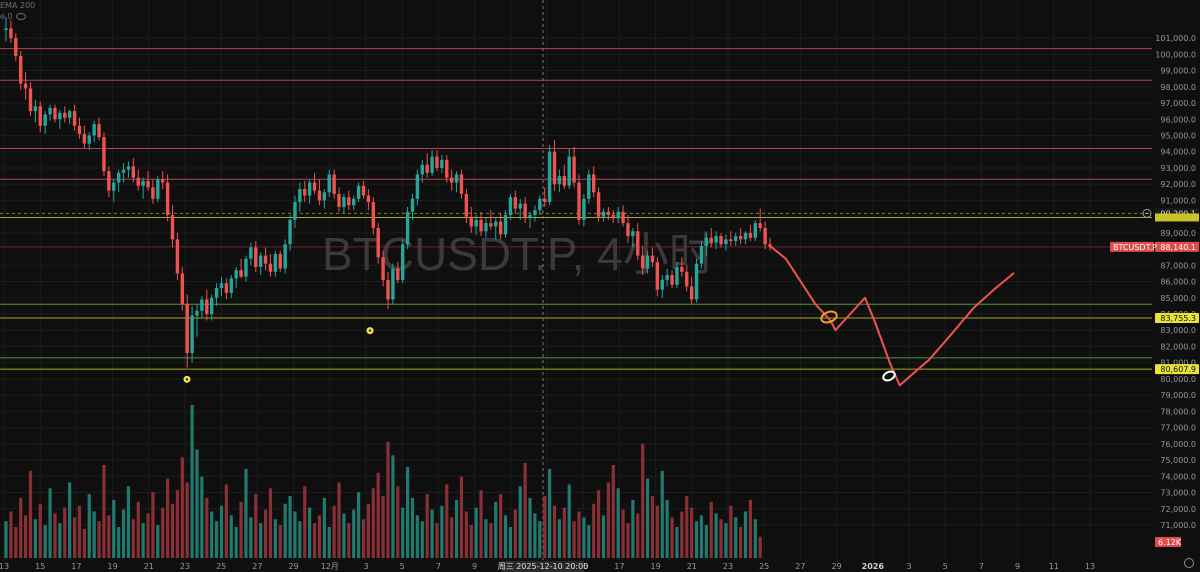 The width and height of the screenshot is (1200, 572). Describe the element at coordinates (365, 566) in the screenshot. I see `time-tick-label: 3` at that location.